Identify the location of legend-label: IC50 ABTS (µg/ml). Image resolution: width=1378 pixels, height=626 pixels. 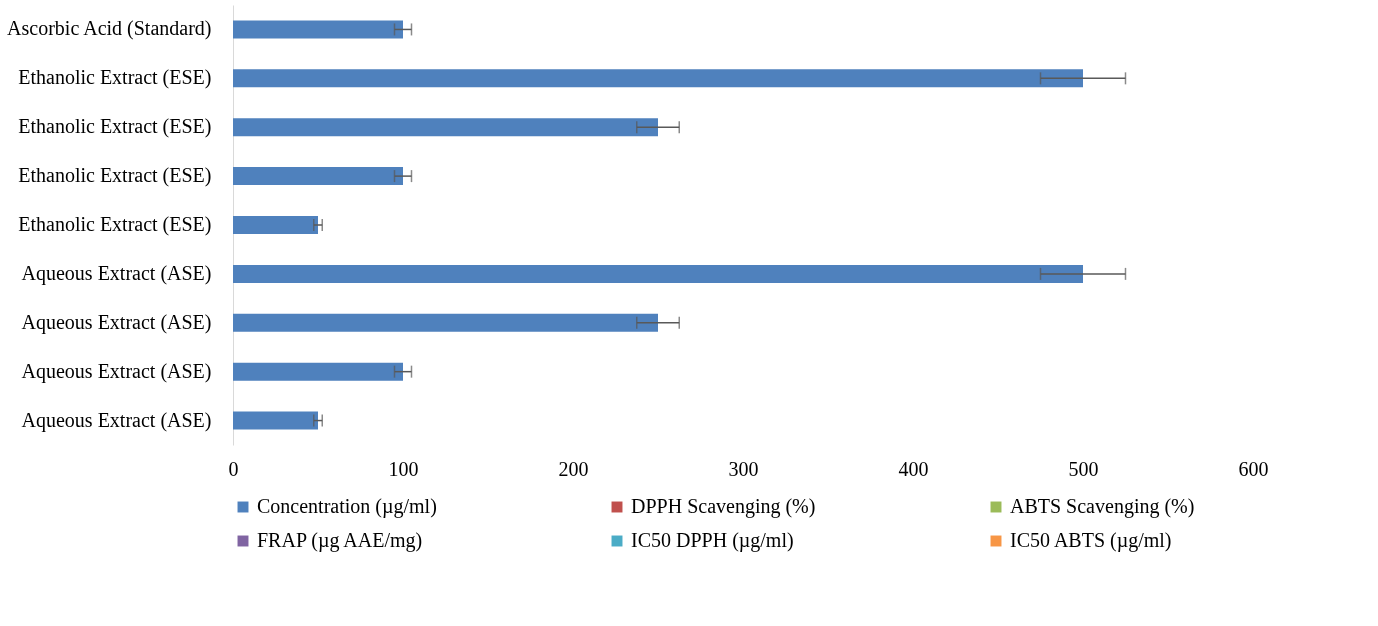
(1091, 540).